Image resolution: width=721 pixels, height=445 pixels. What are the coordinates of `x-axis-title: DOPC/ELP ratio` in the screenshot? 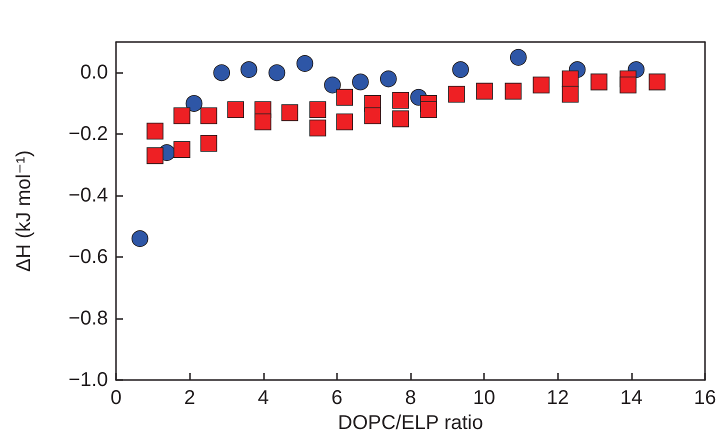 It's located at (411, 423).